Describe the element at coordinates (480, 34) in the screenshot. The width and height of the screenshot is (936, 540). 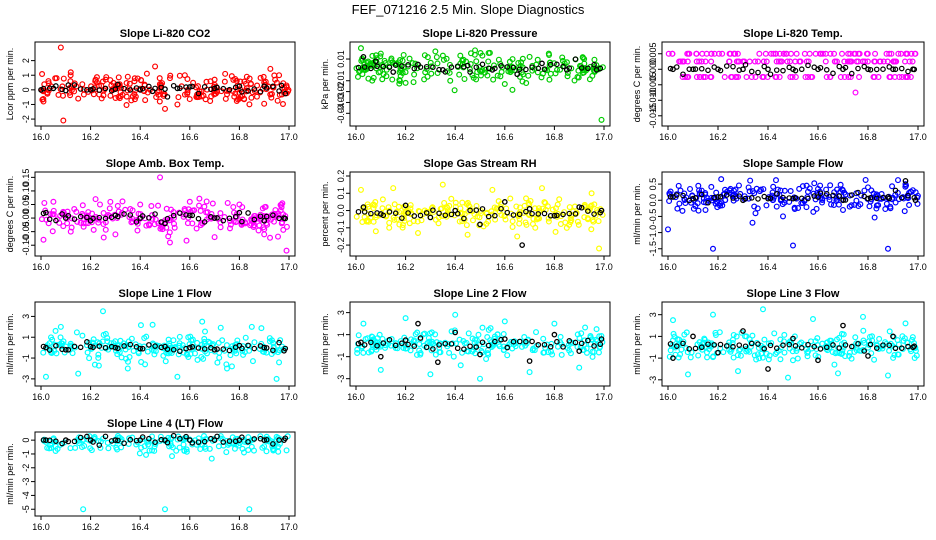
I see `panel-title: Slope Li-820 Pressure` at that location.